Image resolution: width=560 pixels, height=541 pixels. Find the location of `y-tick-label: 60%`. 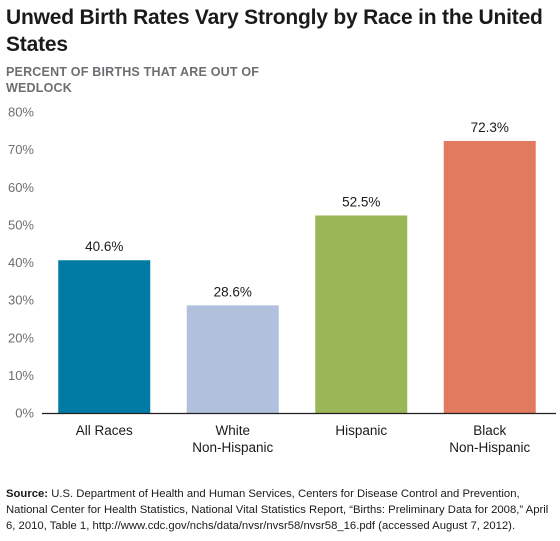

y-tick-label: 60% is located at coordinates (21, 187).